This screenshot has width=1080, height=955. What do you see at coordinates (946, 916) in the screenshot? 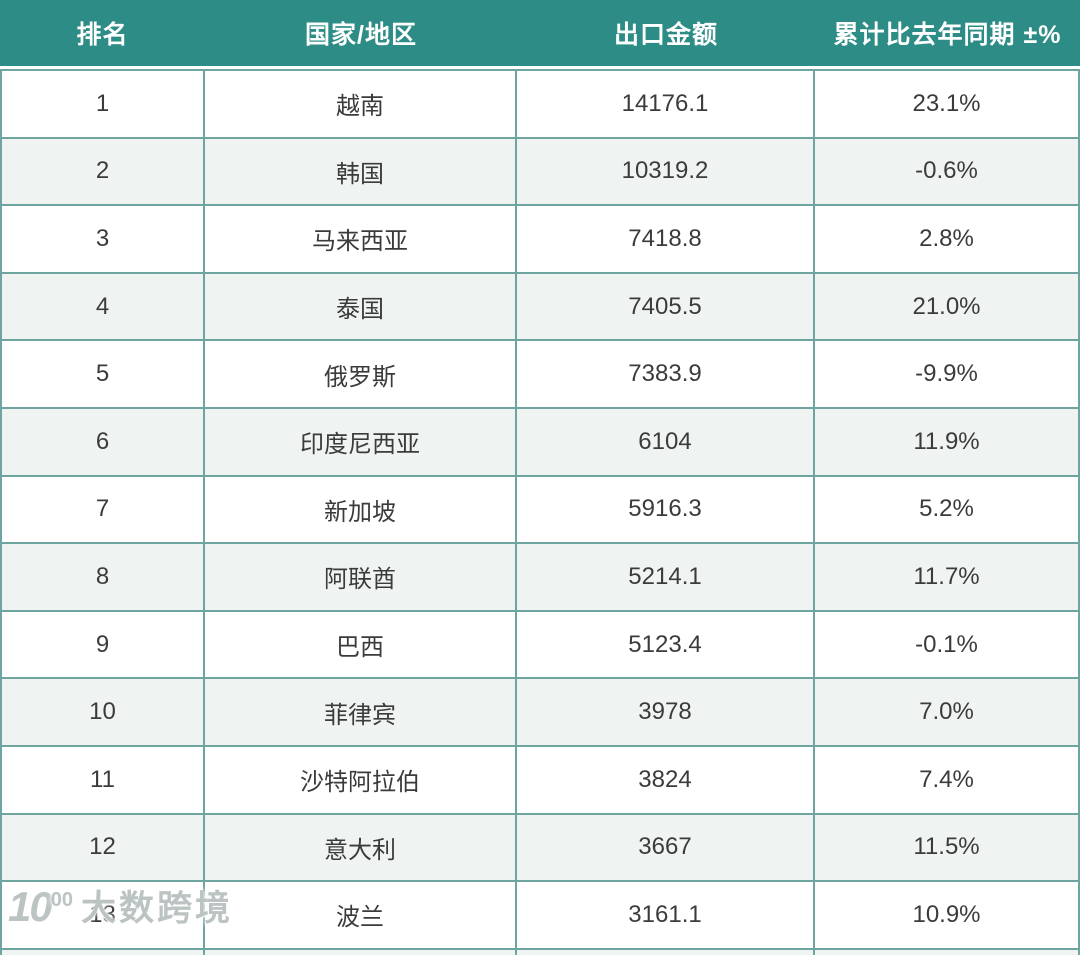
I see `cell-yoy: 10.9%` at bounding box center [946, 916].